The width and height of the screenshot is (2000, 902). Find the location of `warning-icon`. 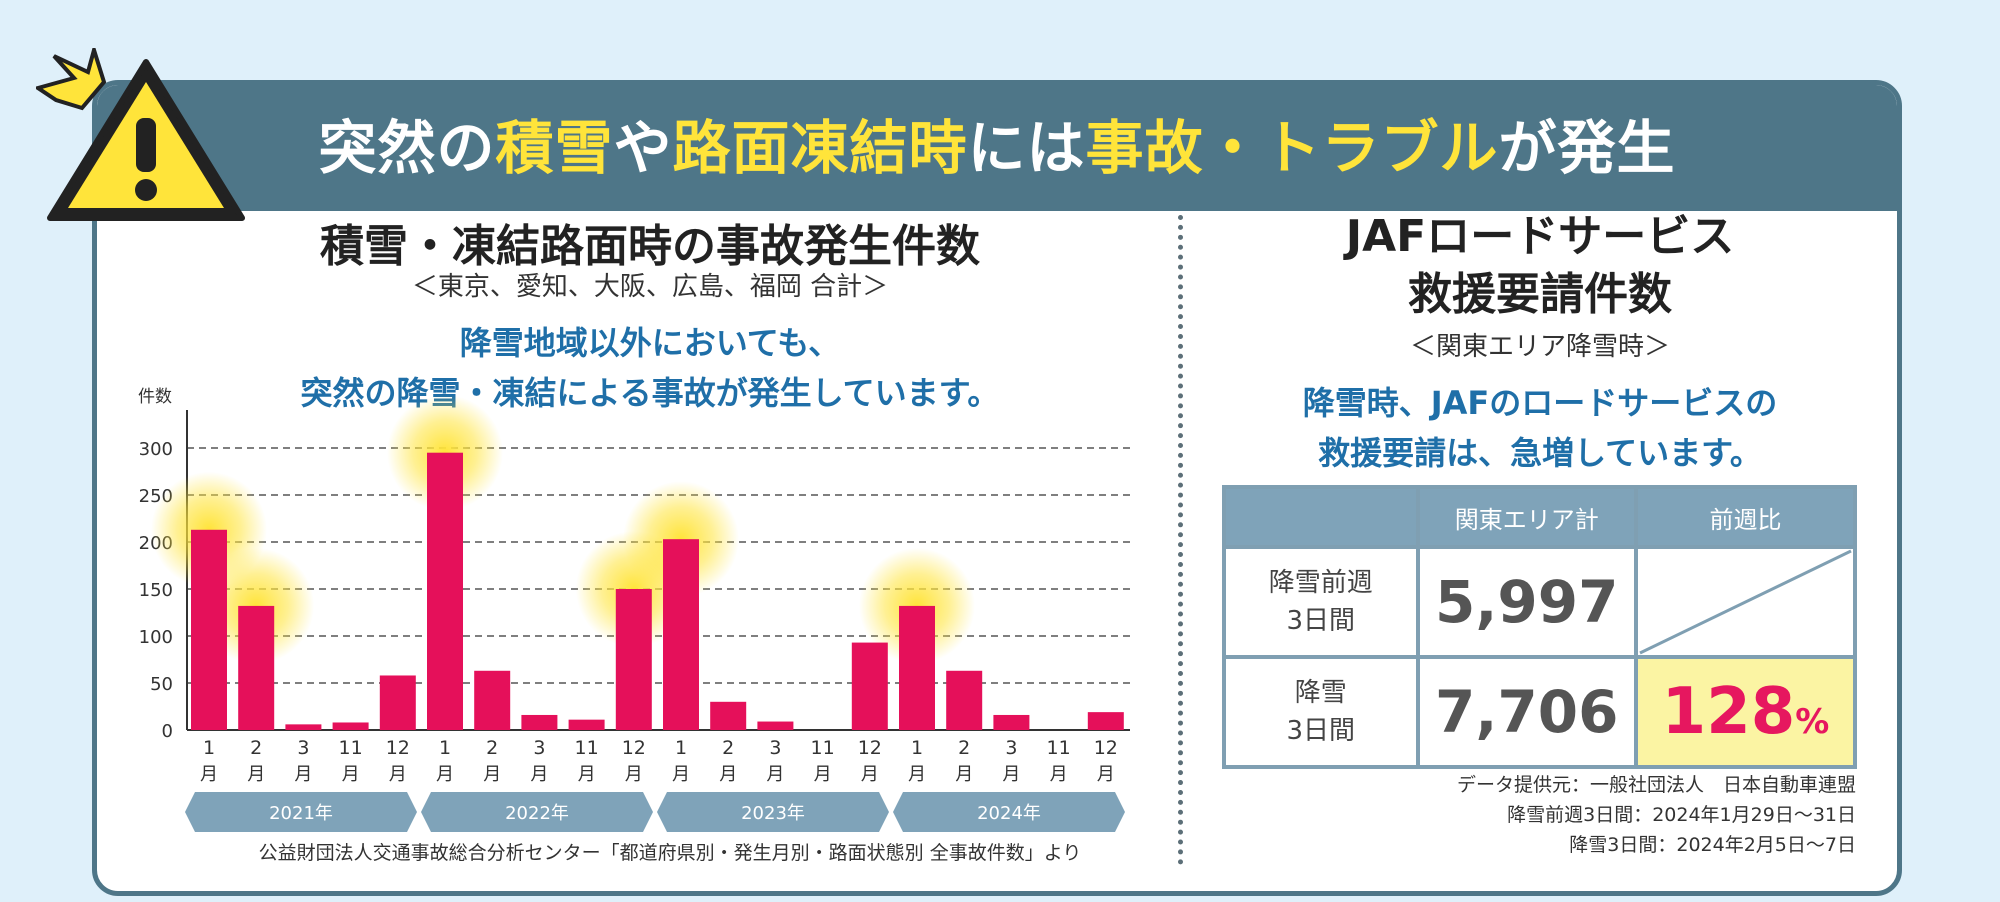

warning-icon is located at coordinates (140, 134).